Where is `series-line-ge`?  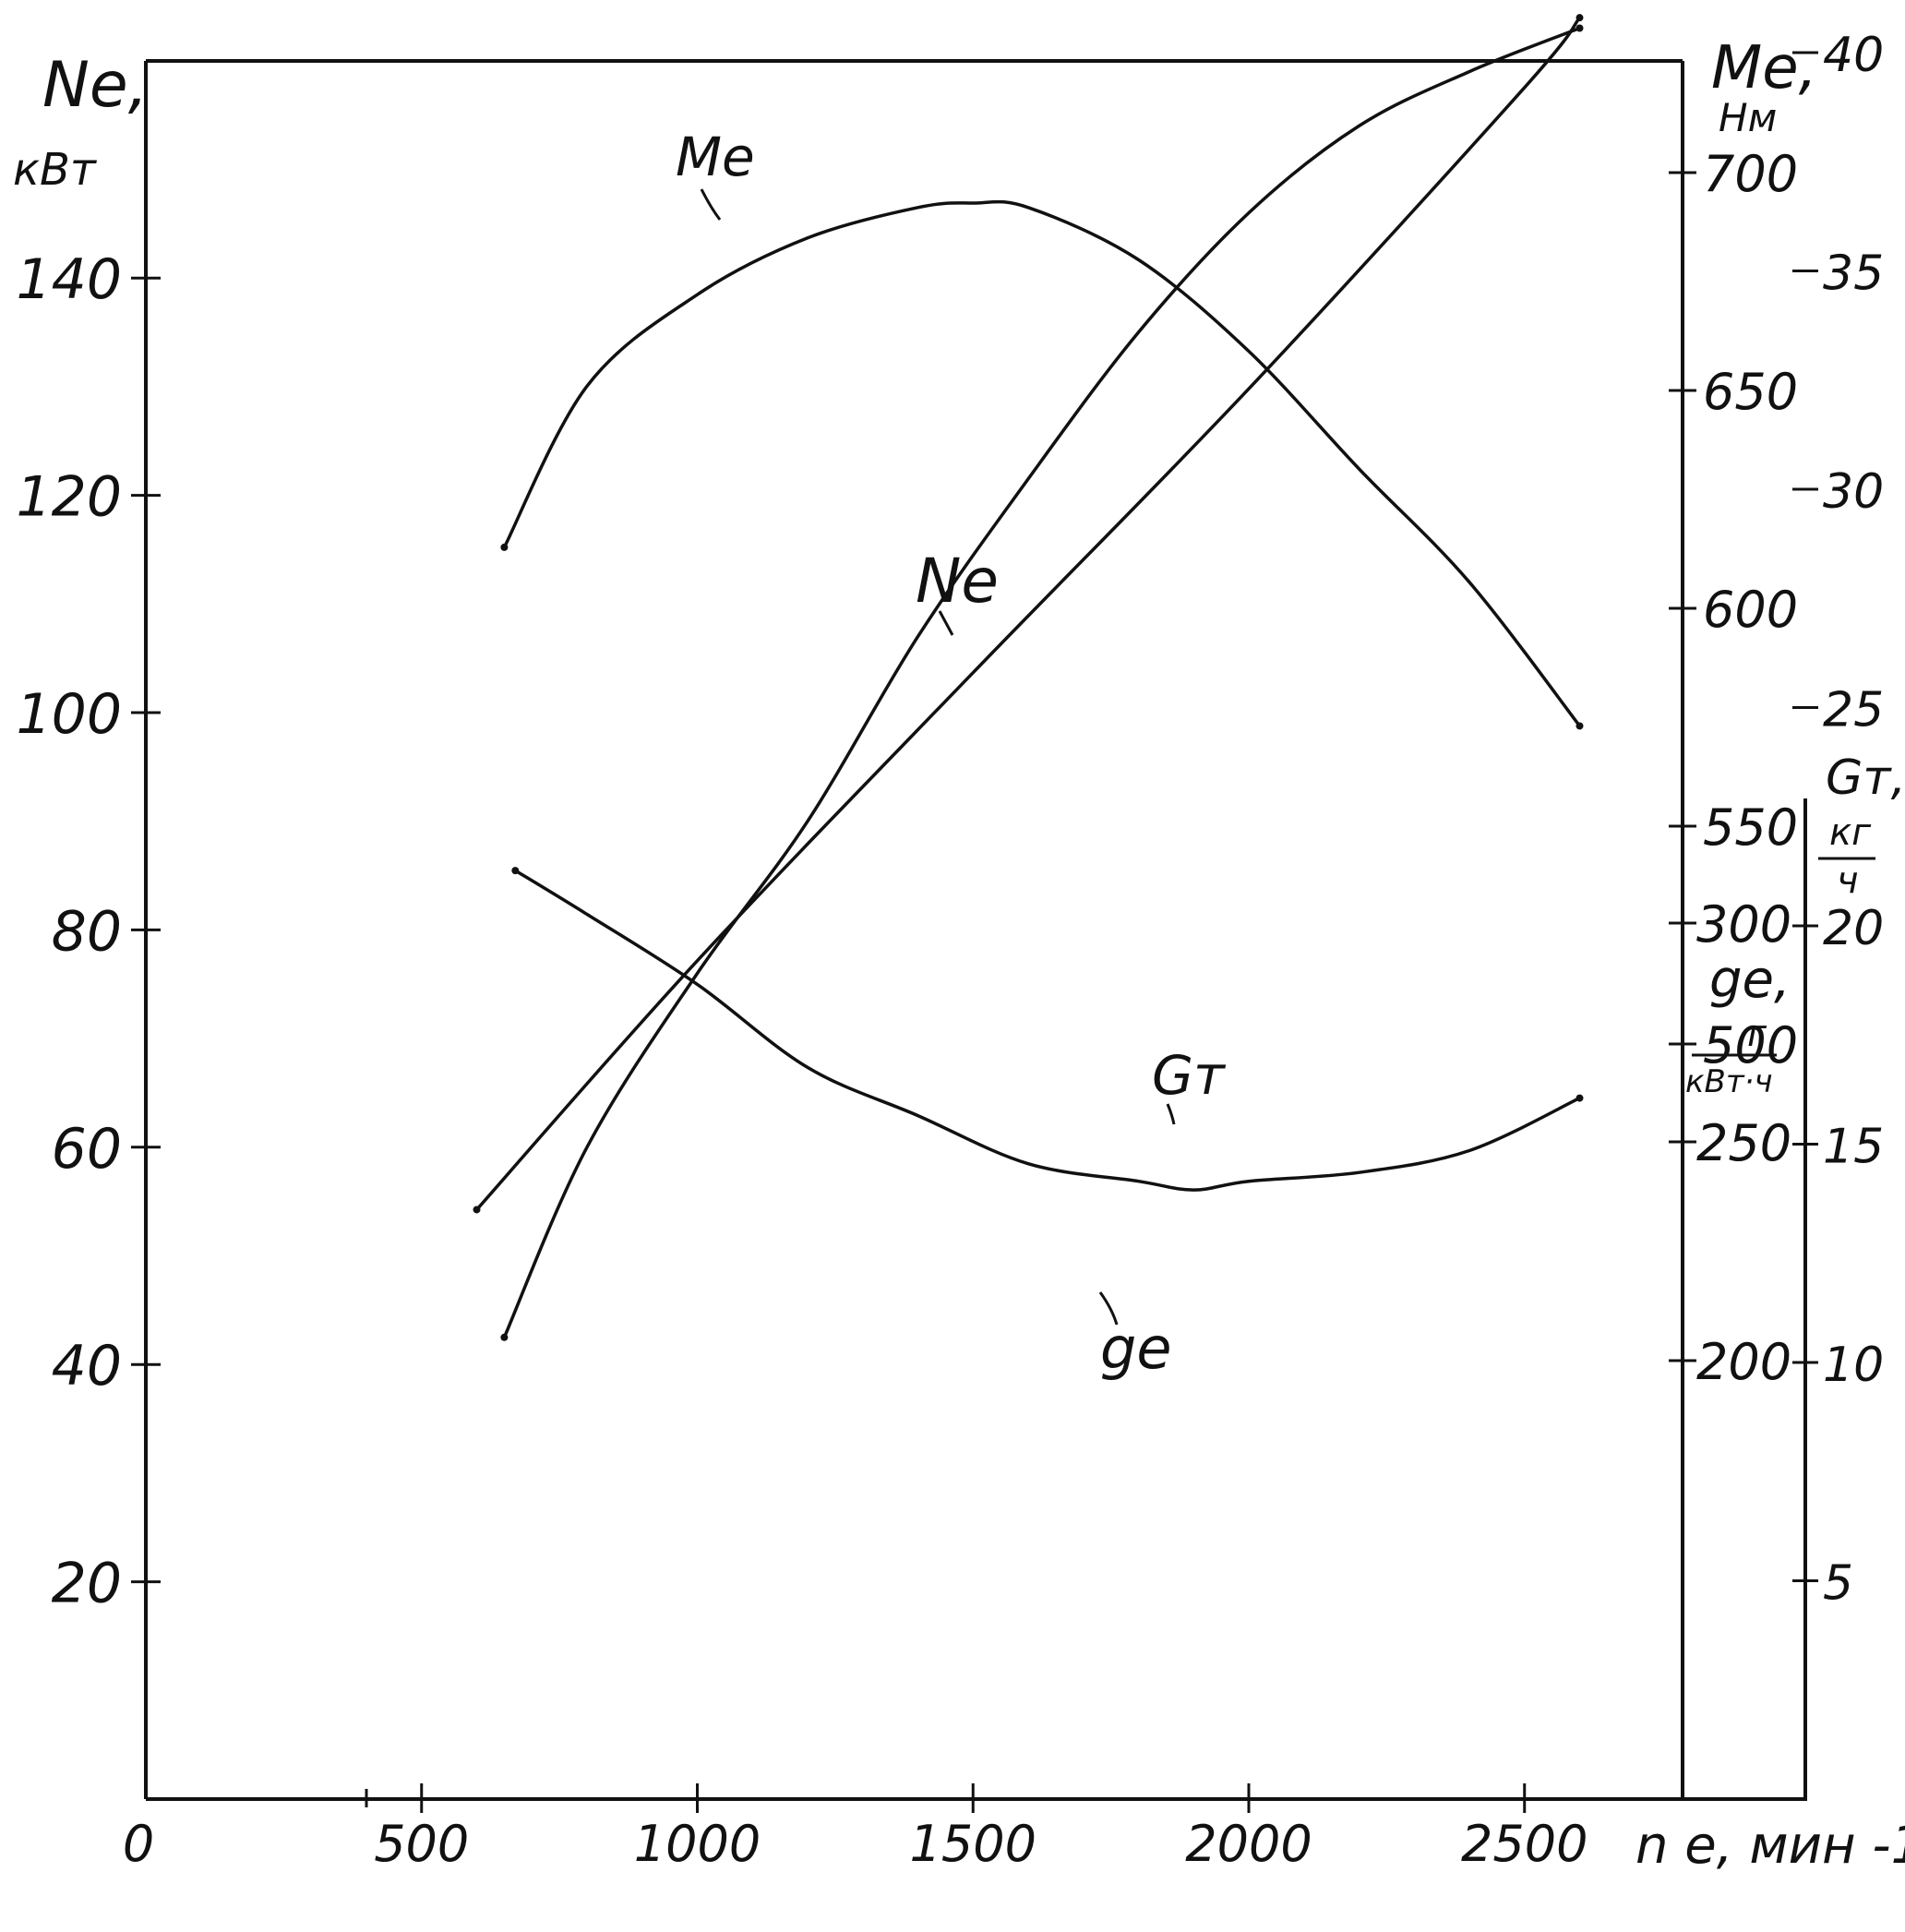
series-line-ge is located at coordinates (1047, 1030).